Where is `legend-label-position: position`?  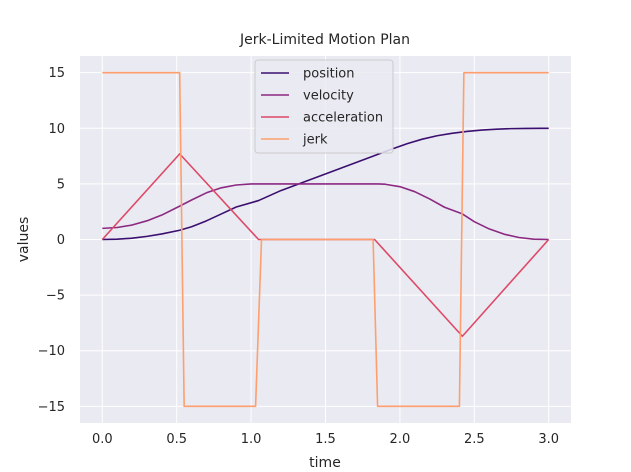 legend-label-position: position is located at coordinates (329, 74).